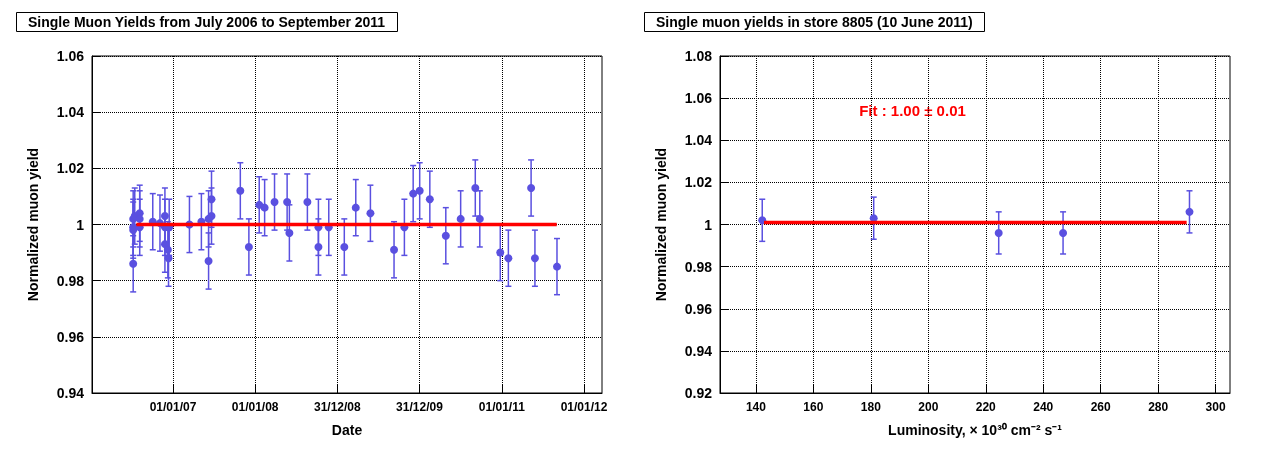  What do you see at coordinates (928, 407) in the screenshot?
I see `x-tick-label: 200` at bounding box center [928, 407].